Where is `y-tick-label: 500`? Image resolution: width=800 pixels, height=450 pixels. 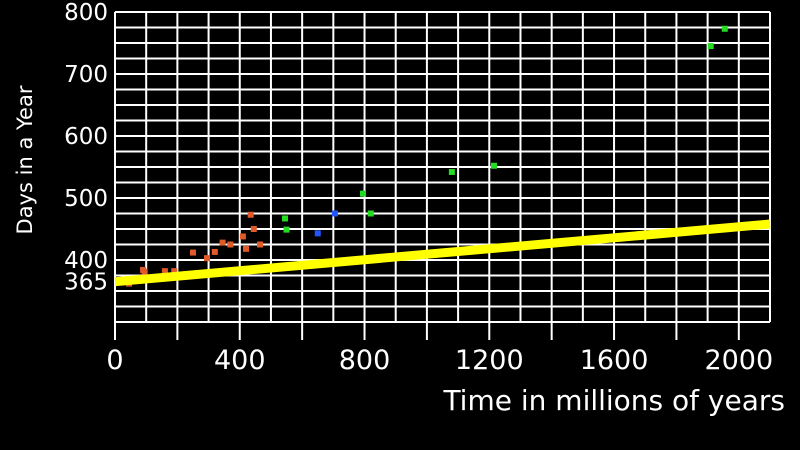 y-tick-label: 500 is located at coordinates (86, 199).